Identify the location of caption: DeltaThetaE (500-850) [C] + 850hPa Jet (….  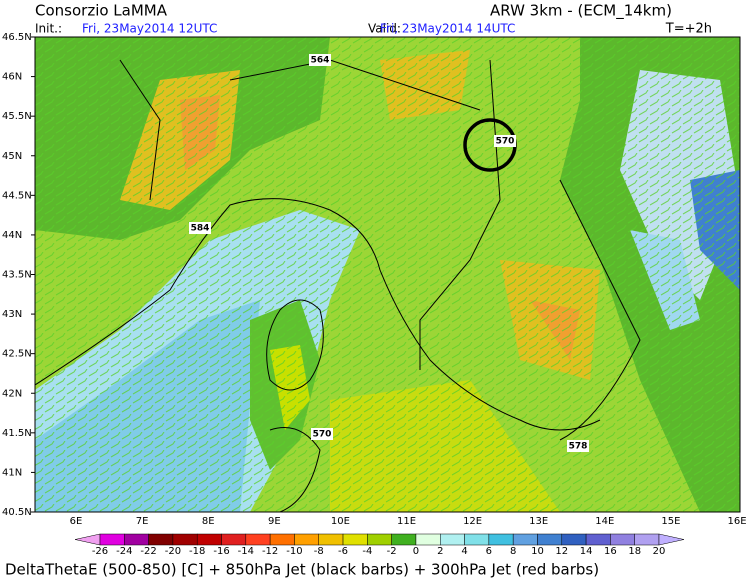
(302, 570).